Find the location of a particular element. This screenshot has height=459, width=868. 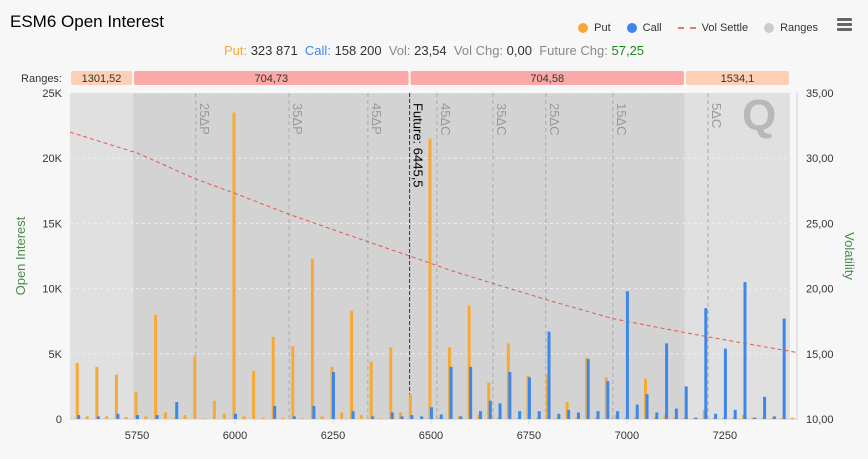

range-band is located at coordinates (102, 256).